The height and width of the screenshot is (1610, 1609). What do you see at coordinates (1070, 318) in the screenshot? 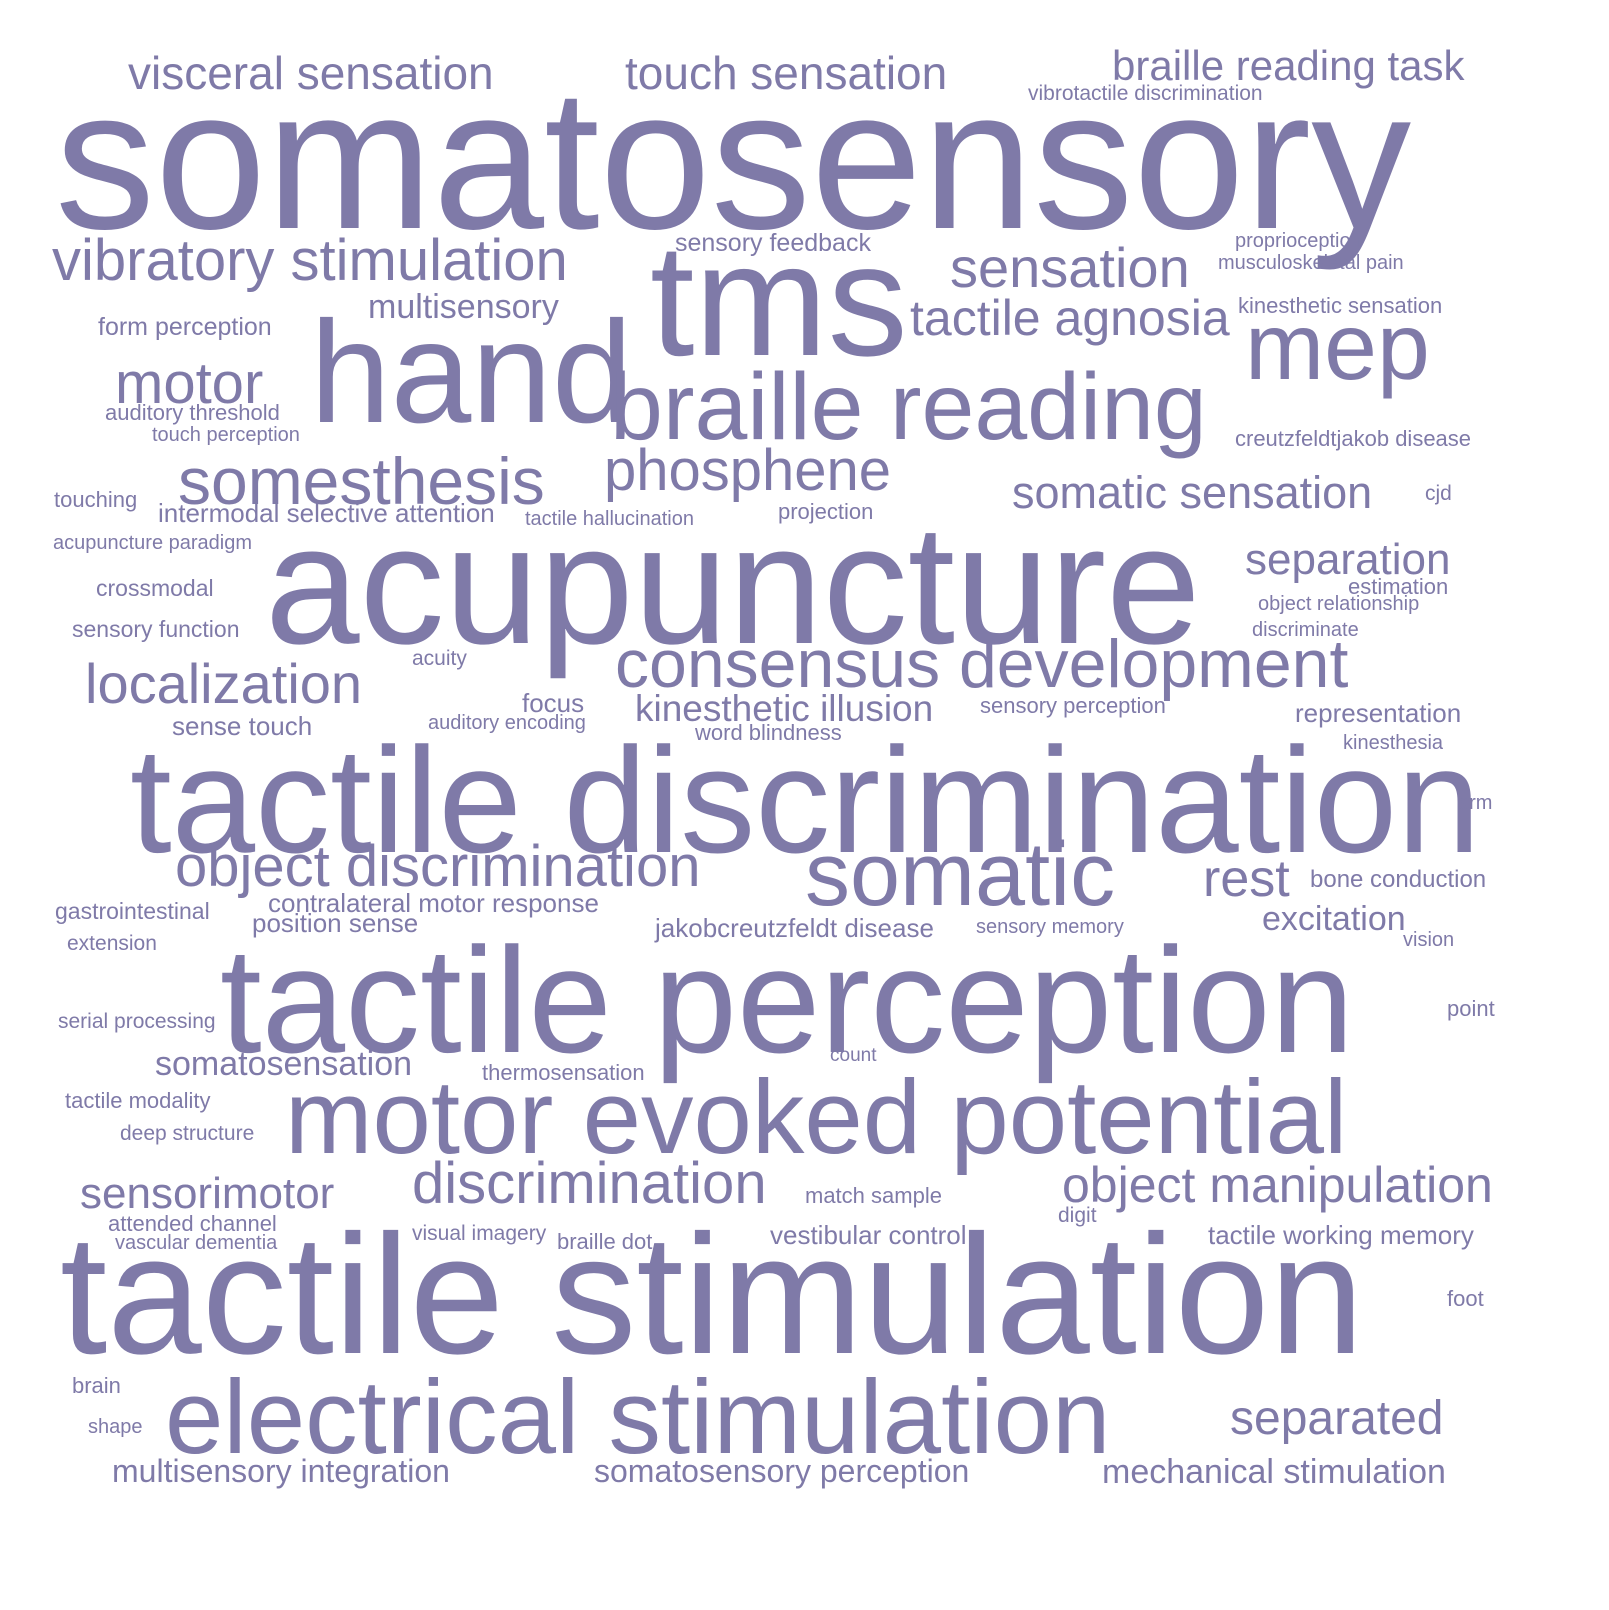
I see `word-tactile-agnosia: tactile agnosia` at bounding box center [1070, 318].